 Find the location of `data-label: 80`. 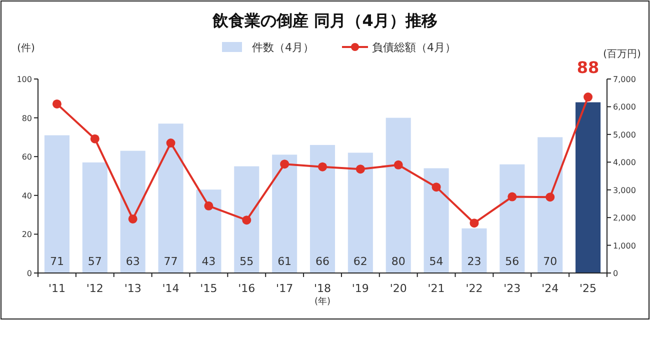

data-label: 80 is located at coordinates (398, 261).